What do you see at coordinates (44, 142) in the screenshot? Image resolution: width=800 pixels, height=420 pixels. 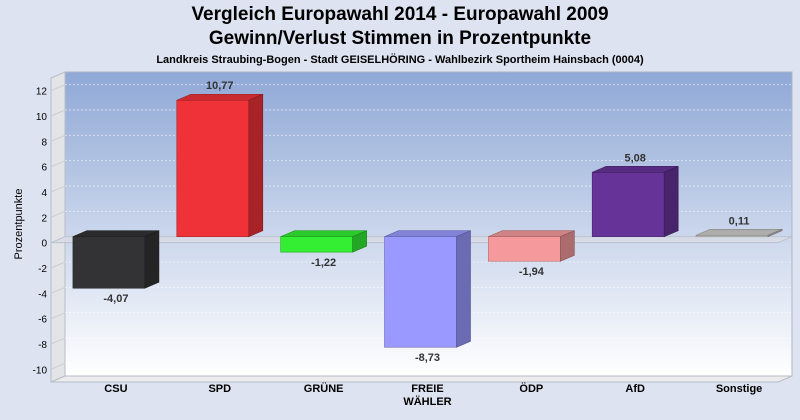 I see `y-tick-label: 8` at bounding box center [44, 142].